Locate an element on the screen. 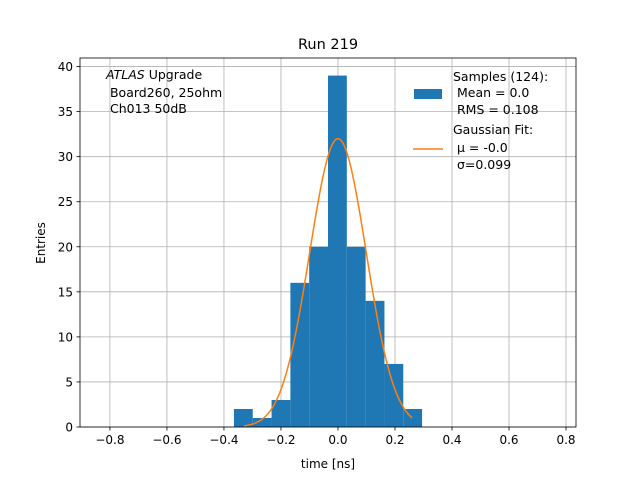 This screenshot has height=484, width=640. legend-fit-mu: μ = -0.0 is located at coordinates (480, 147).